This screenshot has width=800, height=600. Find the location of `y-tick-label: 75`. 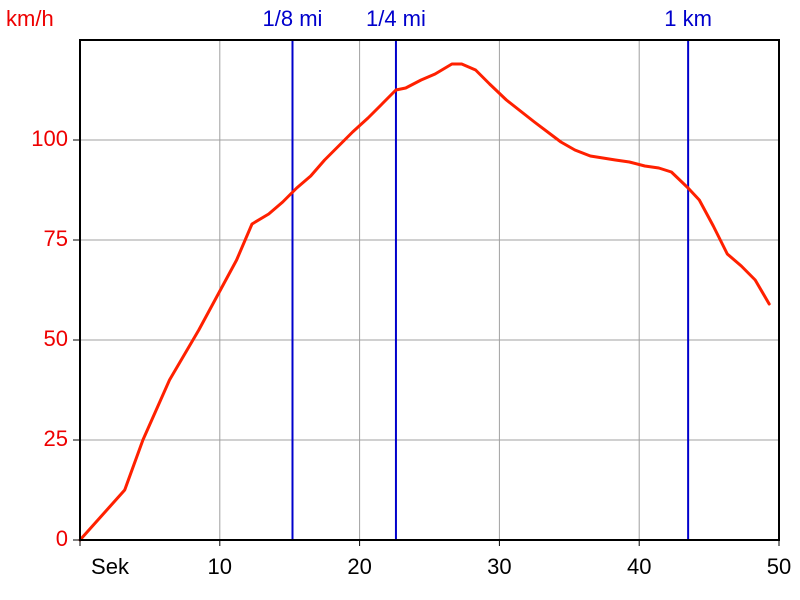

y-tick-label: 75 is located at coordinates (56, 238).